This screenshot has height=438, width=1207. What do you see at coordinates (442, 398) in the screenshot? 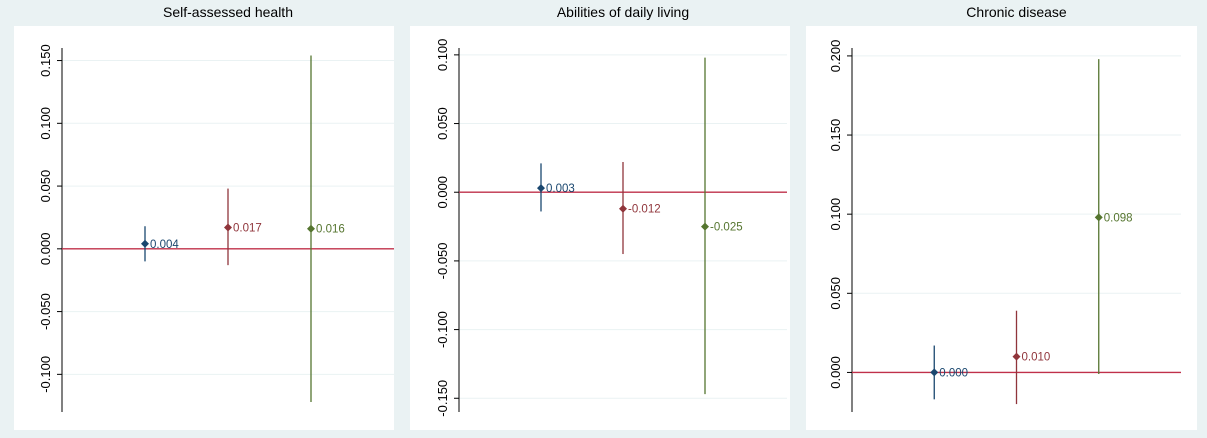
I see `y-tick-label: -0.150` at bounding box center [442, 398].